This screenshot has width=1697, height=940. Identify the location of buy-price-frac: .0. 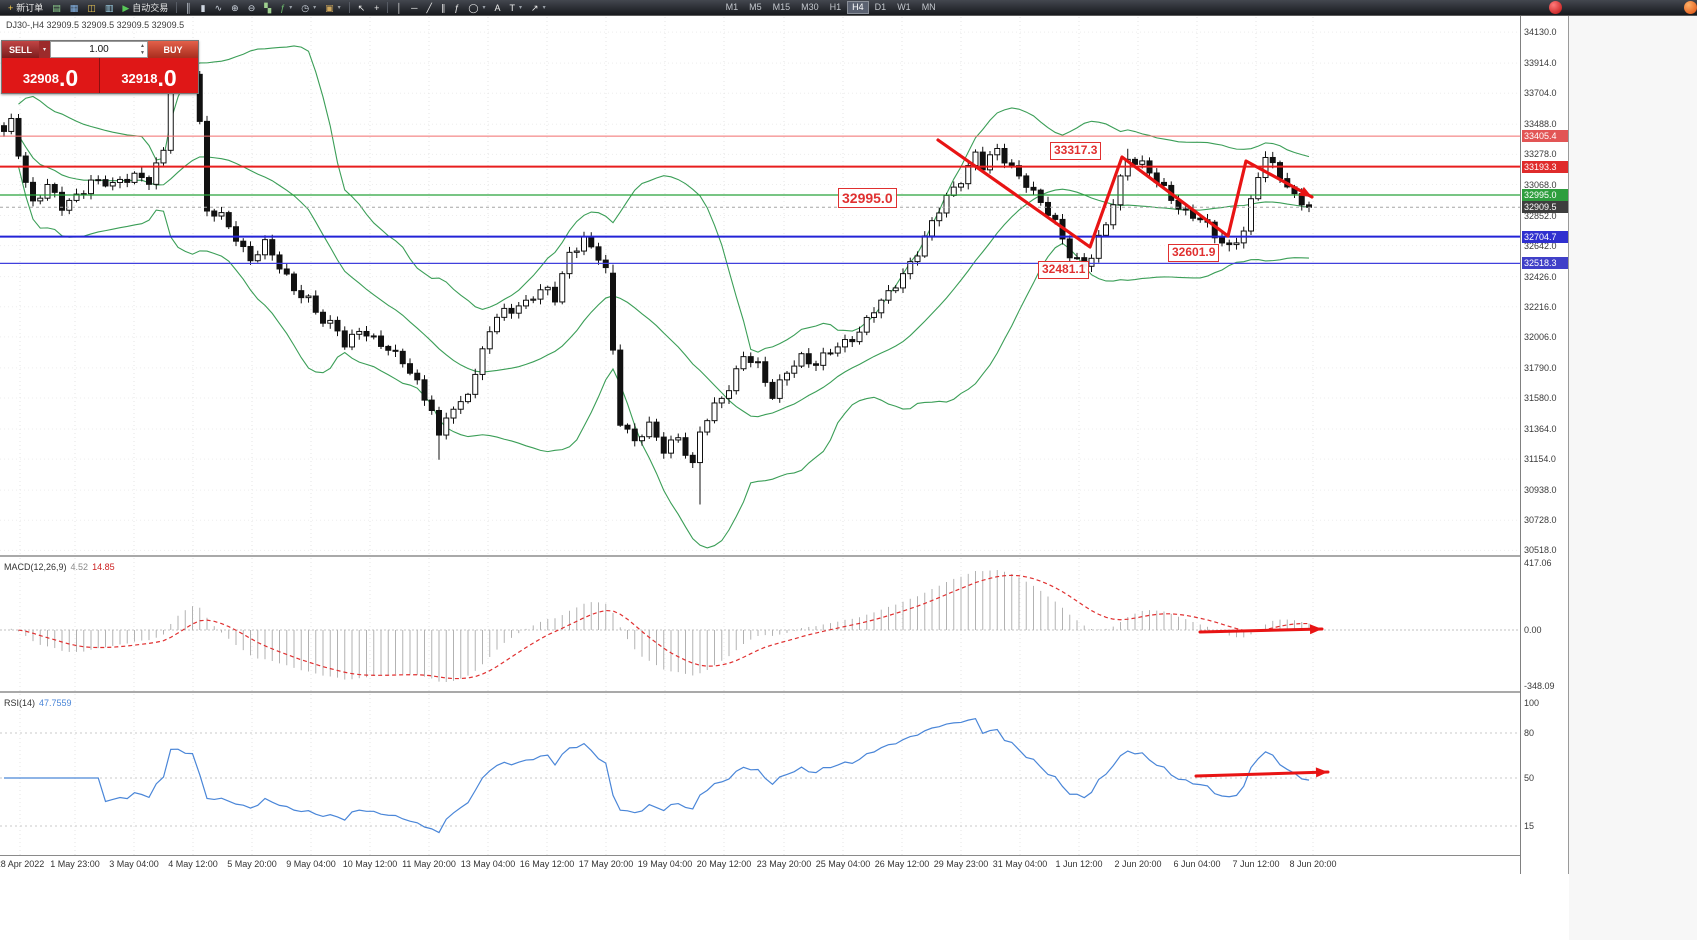
(167, 78).